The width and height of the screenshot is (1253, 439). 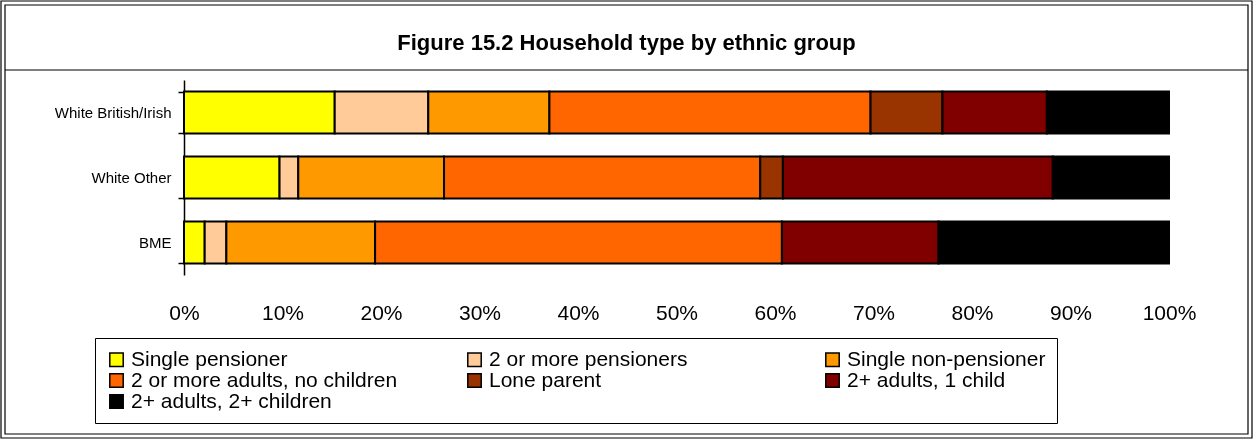 I want to click on x-tick-label: 20%, so click(x=381, y=312).